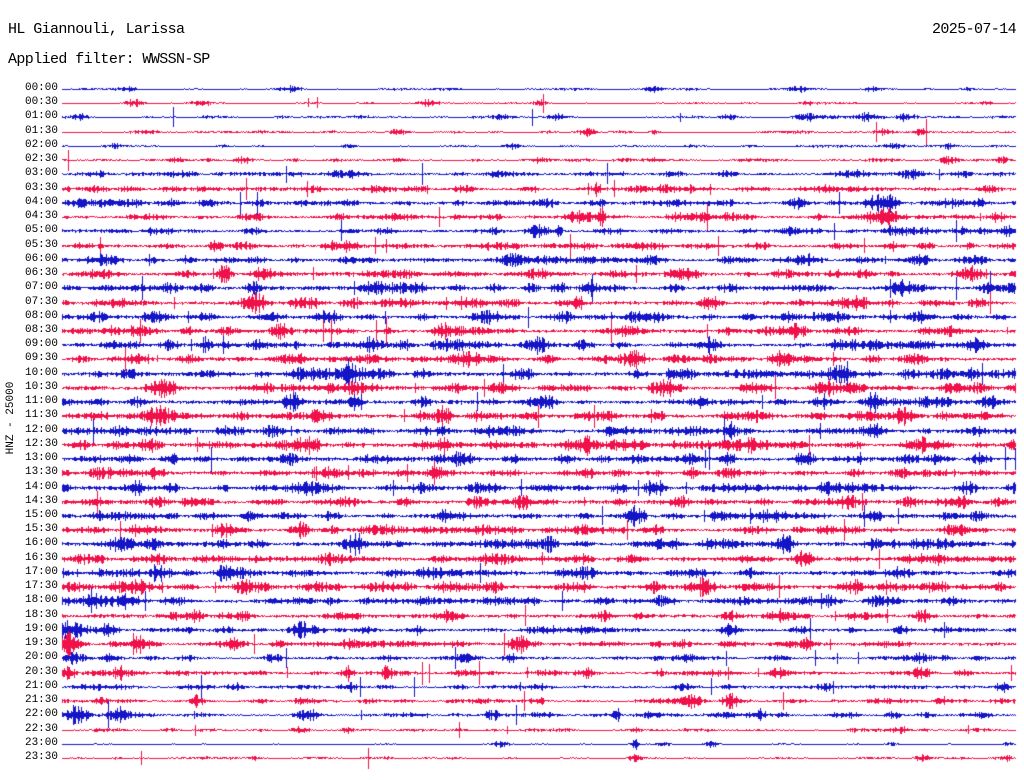 The image size is (1024, 780). I want to click on row-time-label: 22:30, so click(41, 729).